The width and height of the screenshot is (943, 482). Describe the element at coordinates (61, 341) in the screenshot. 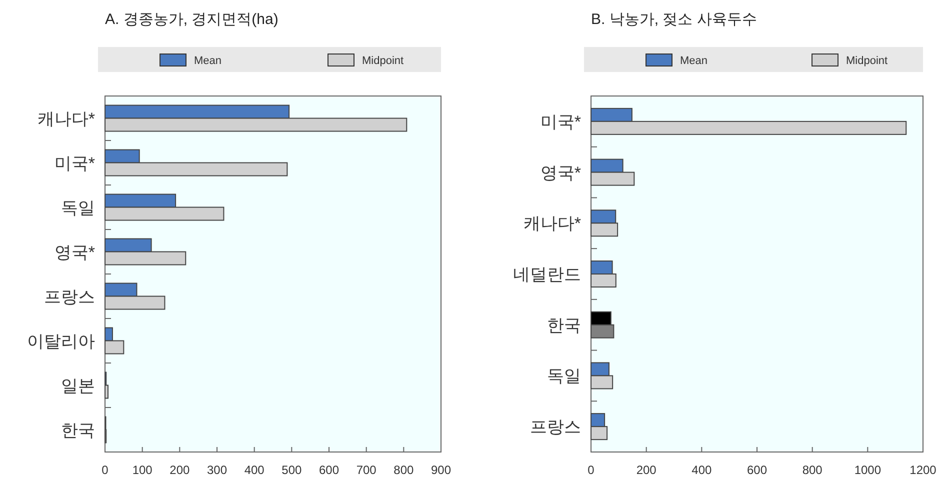

I see `y-tick-label: 이탈리아` at that location.